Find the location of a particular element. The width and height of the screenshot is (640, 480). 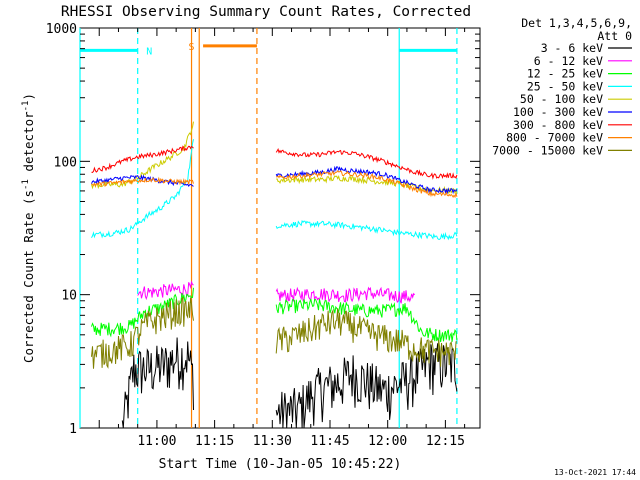

legend-header-line-1: Det 1,3,4,5,6,9, is located at coordinates (576, 23).